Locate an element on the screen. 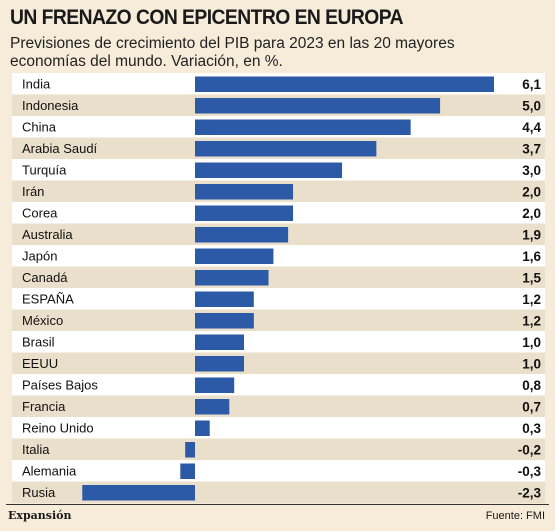 The image size is (555, 531). chart-title: UN FRENAZO CON EPICENTRO EN EUROPA is located at coordinates (207, 17).